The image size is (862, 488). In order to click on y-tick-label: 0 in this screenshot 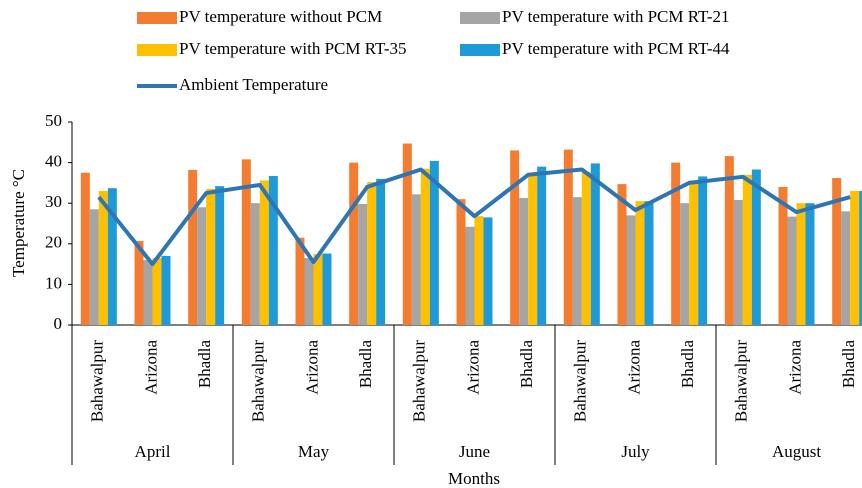, I will do `click(58, 323)`.